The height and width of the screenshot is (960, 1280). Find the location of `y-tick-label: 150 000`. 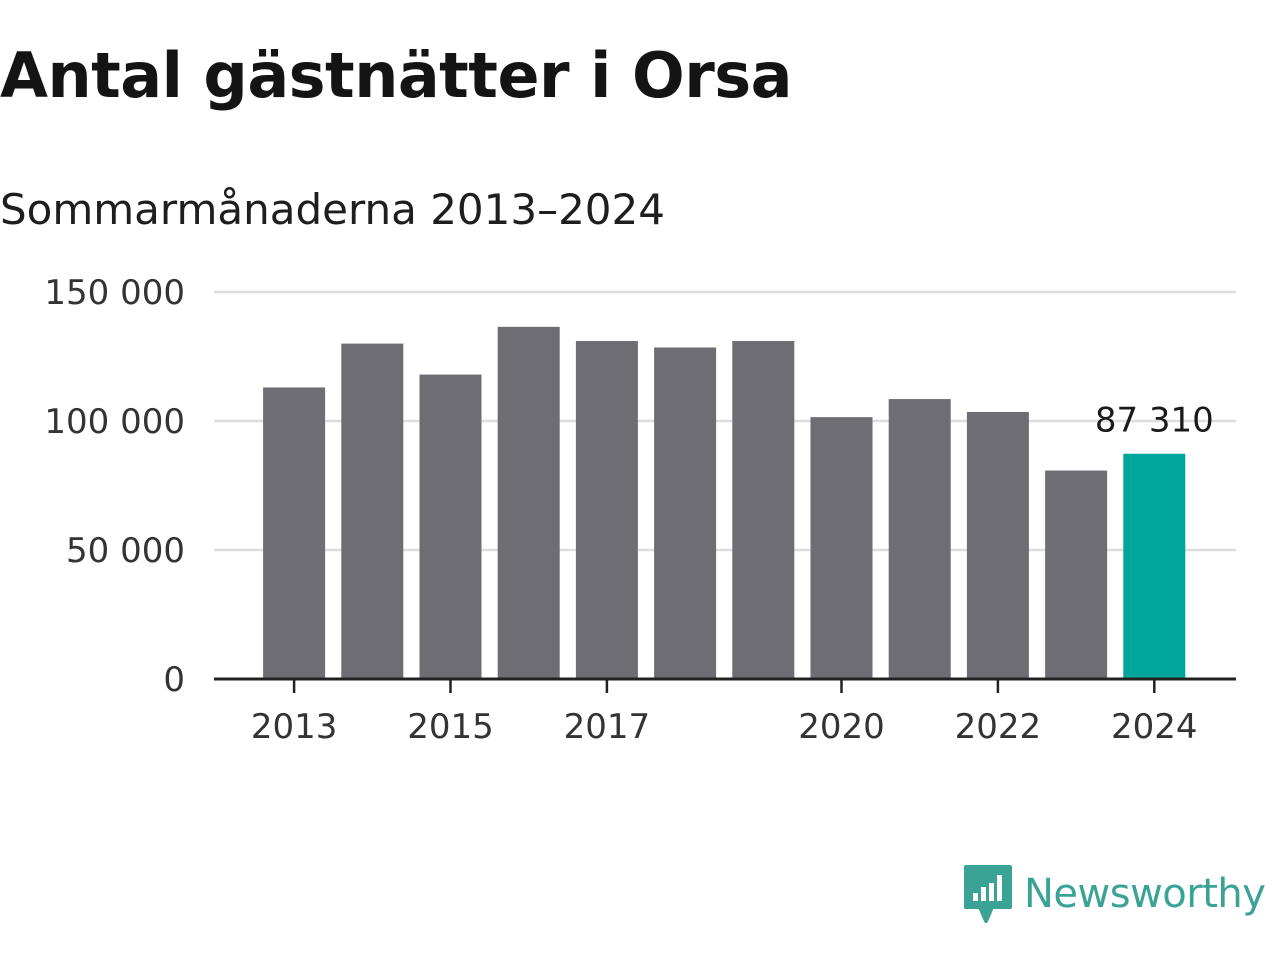

y-tick-label: 150 000 is located at coordinates (114, 293).